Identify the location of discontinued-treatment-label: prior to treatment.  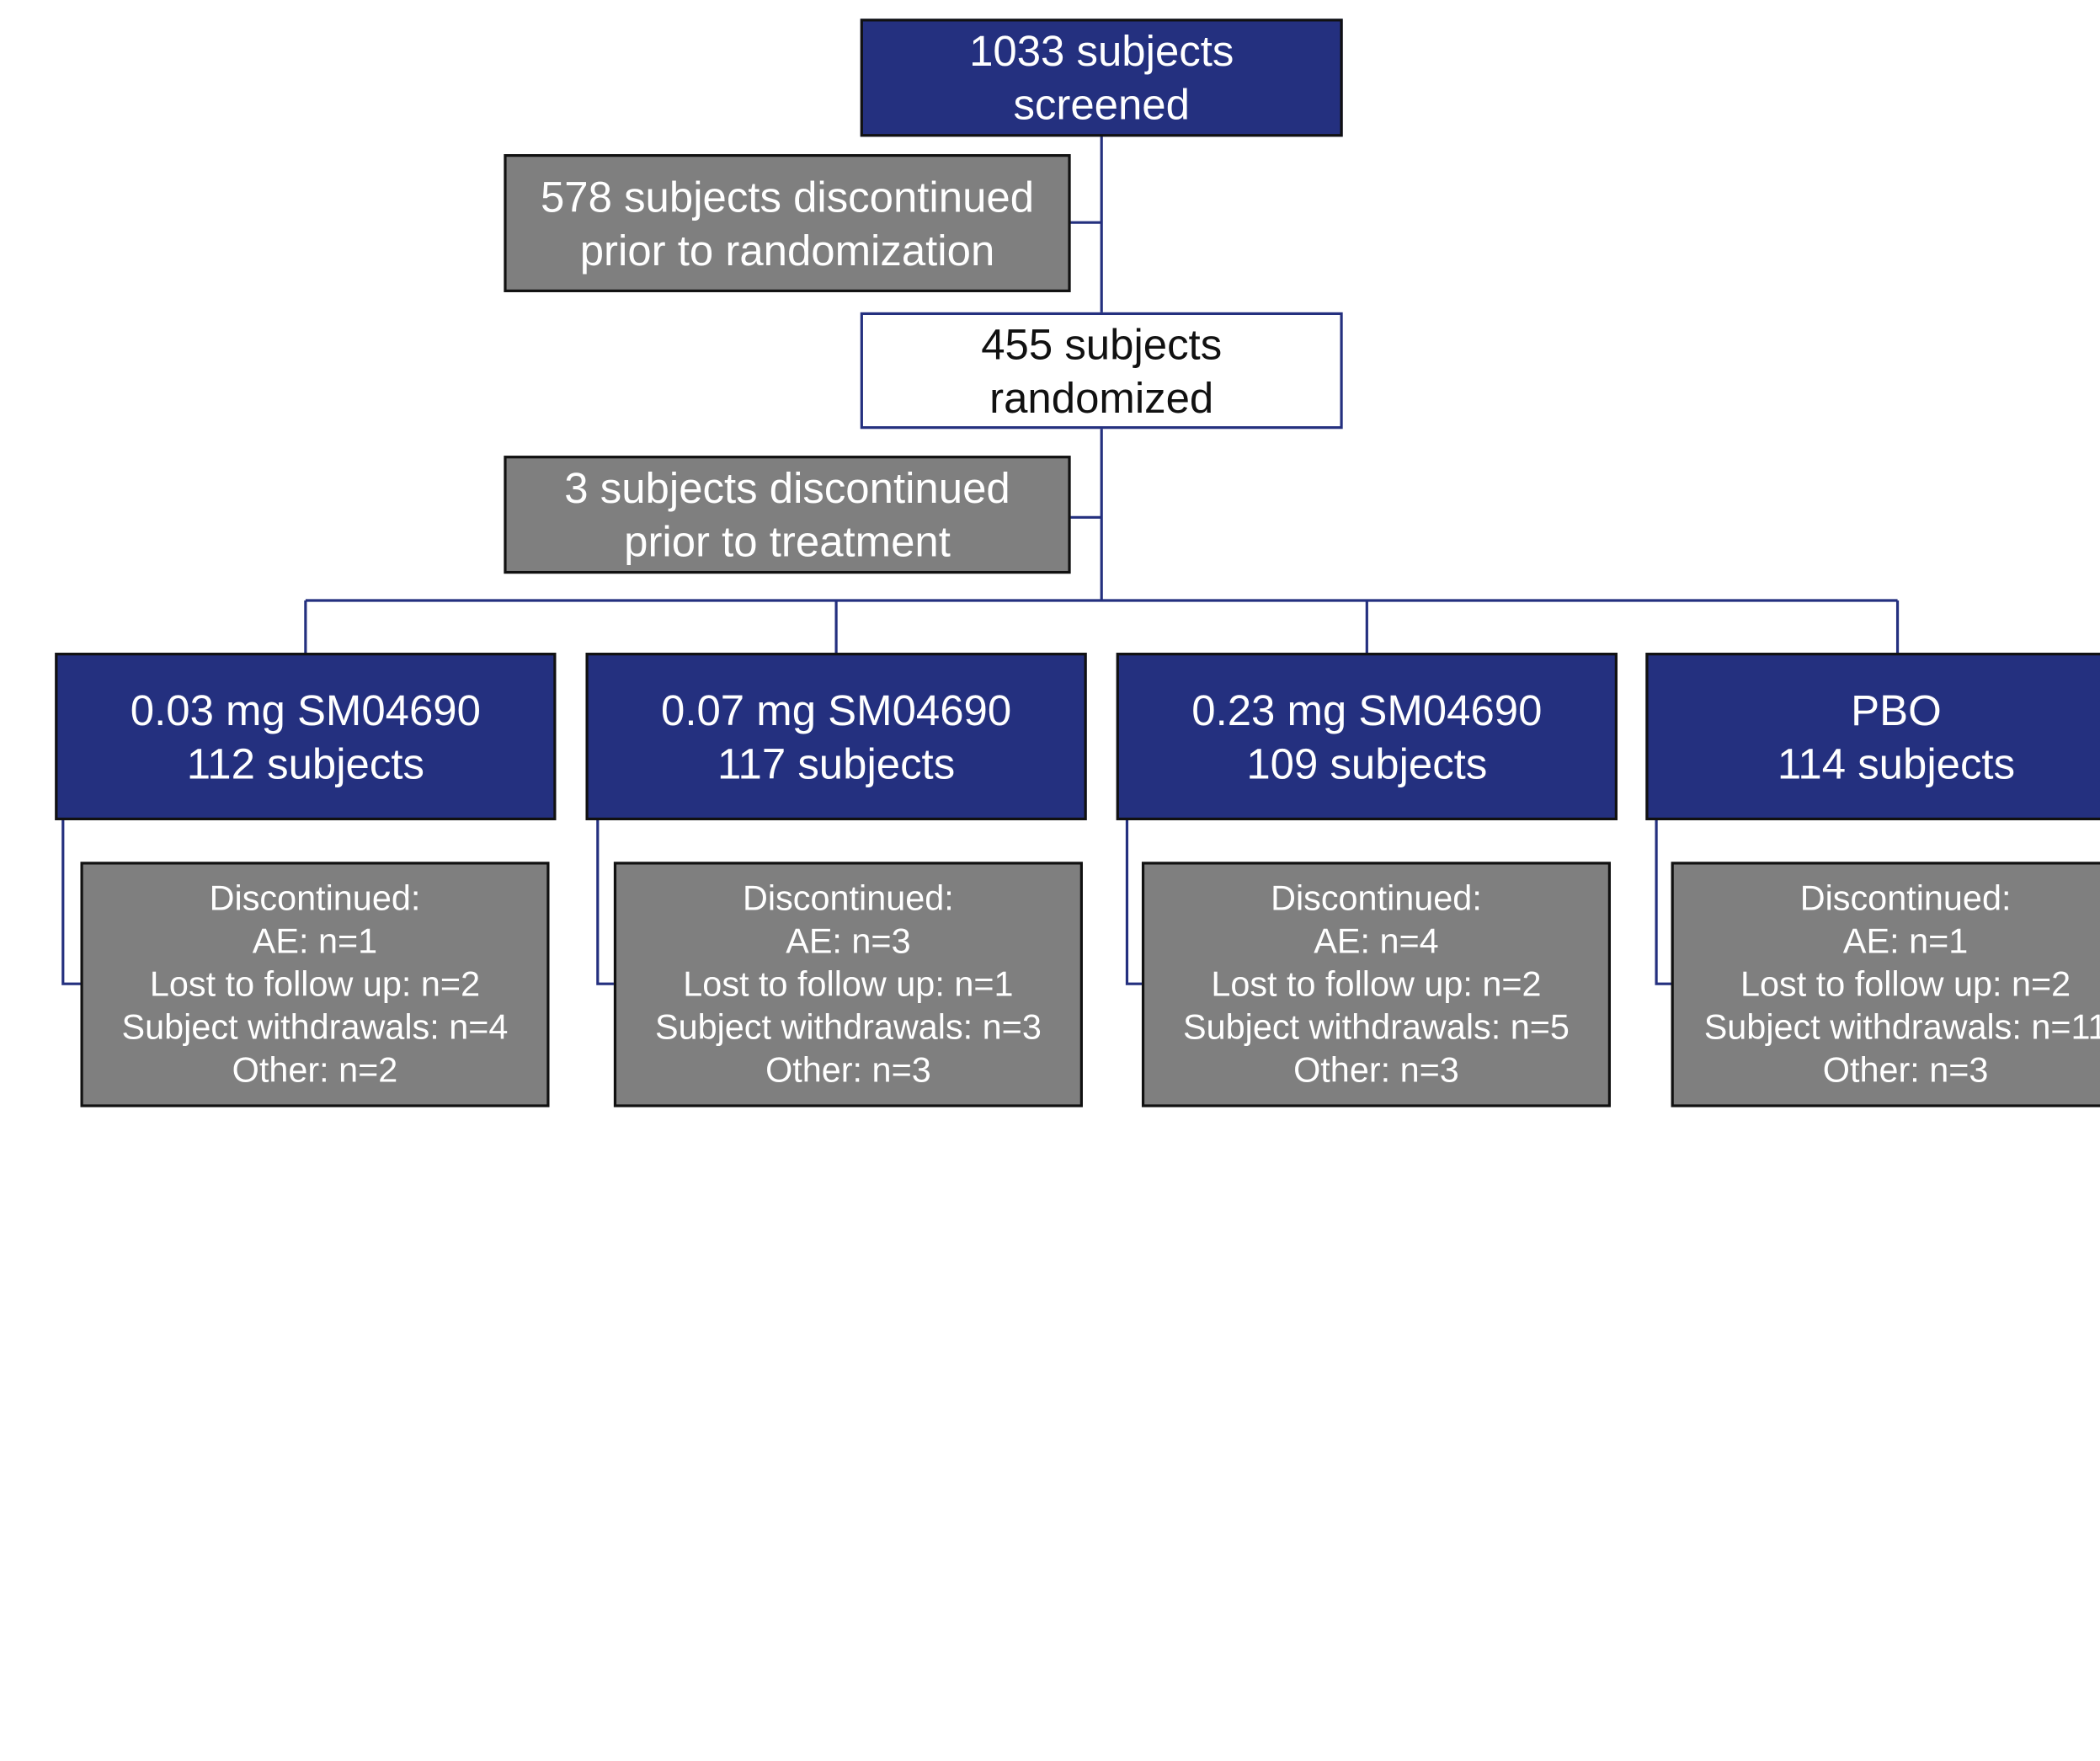
(787, 541).